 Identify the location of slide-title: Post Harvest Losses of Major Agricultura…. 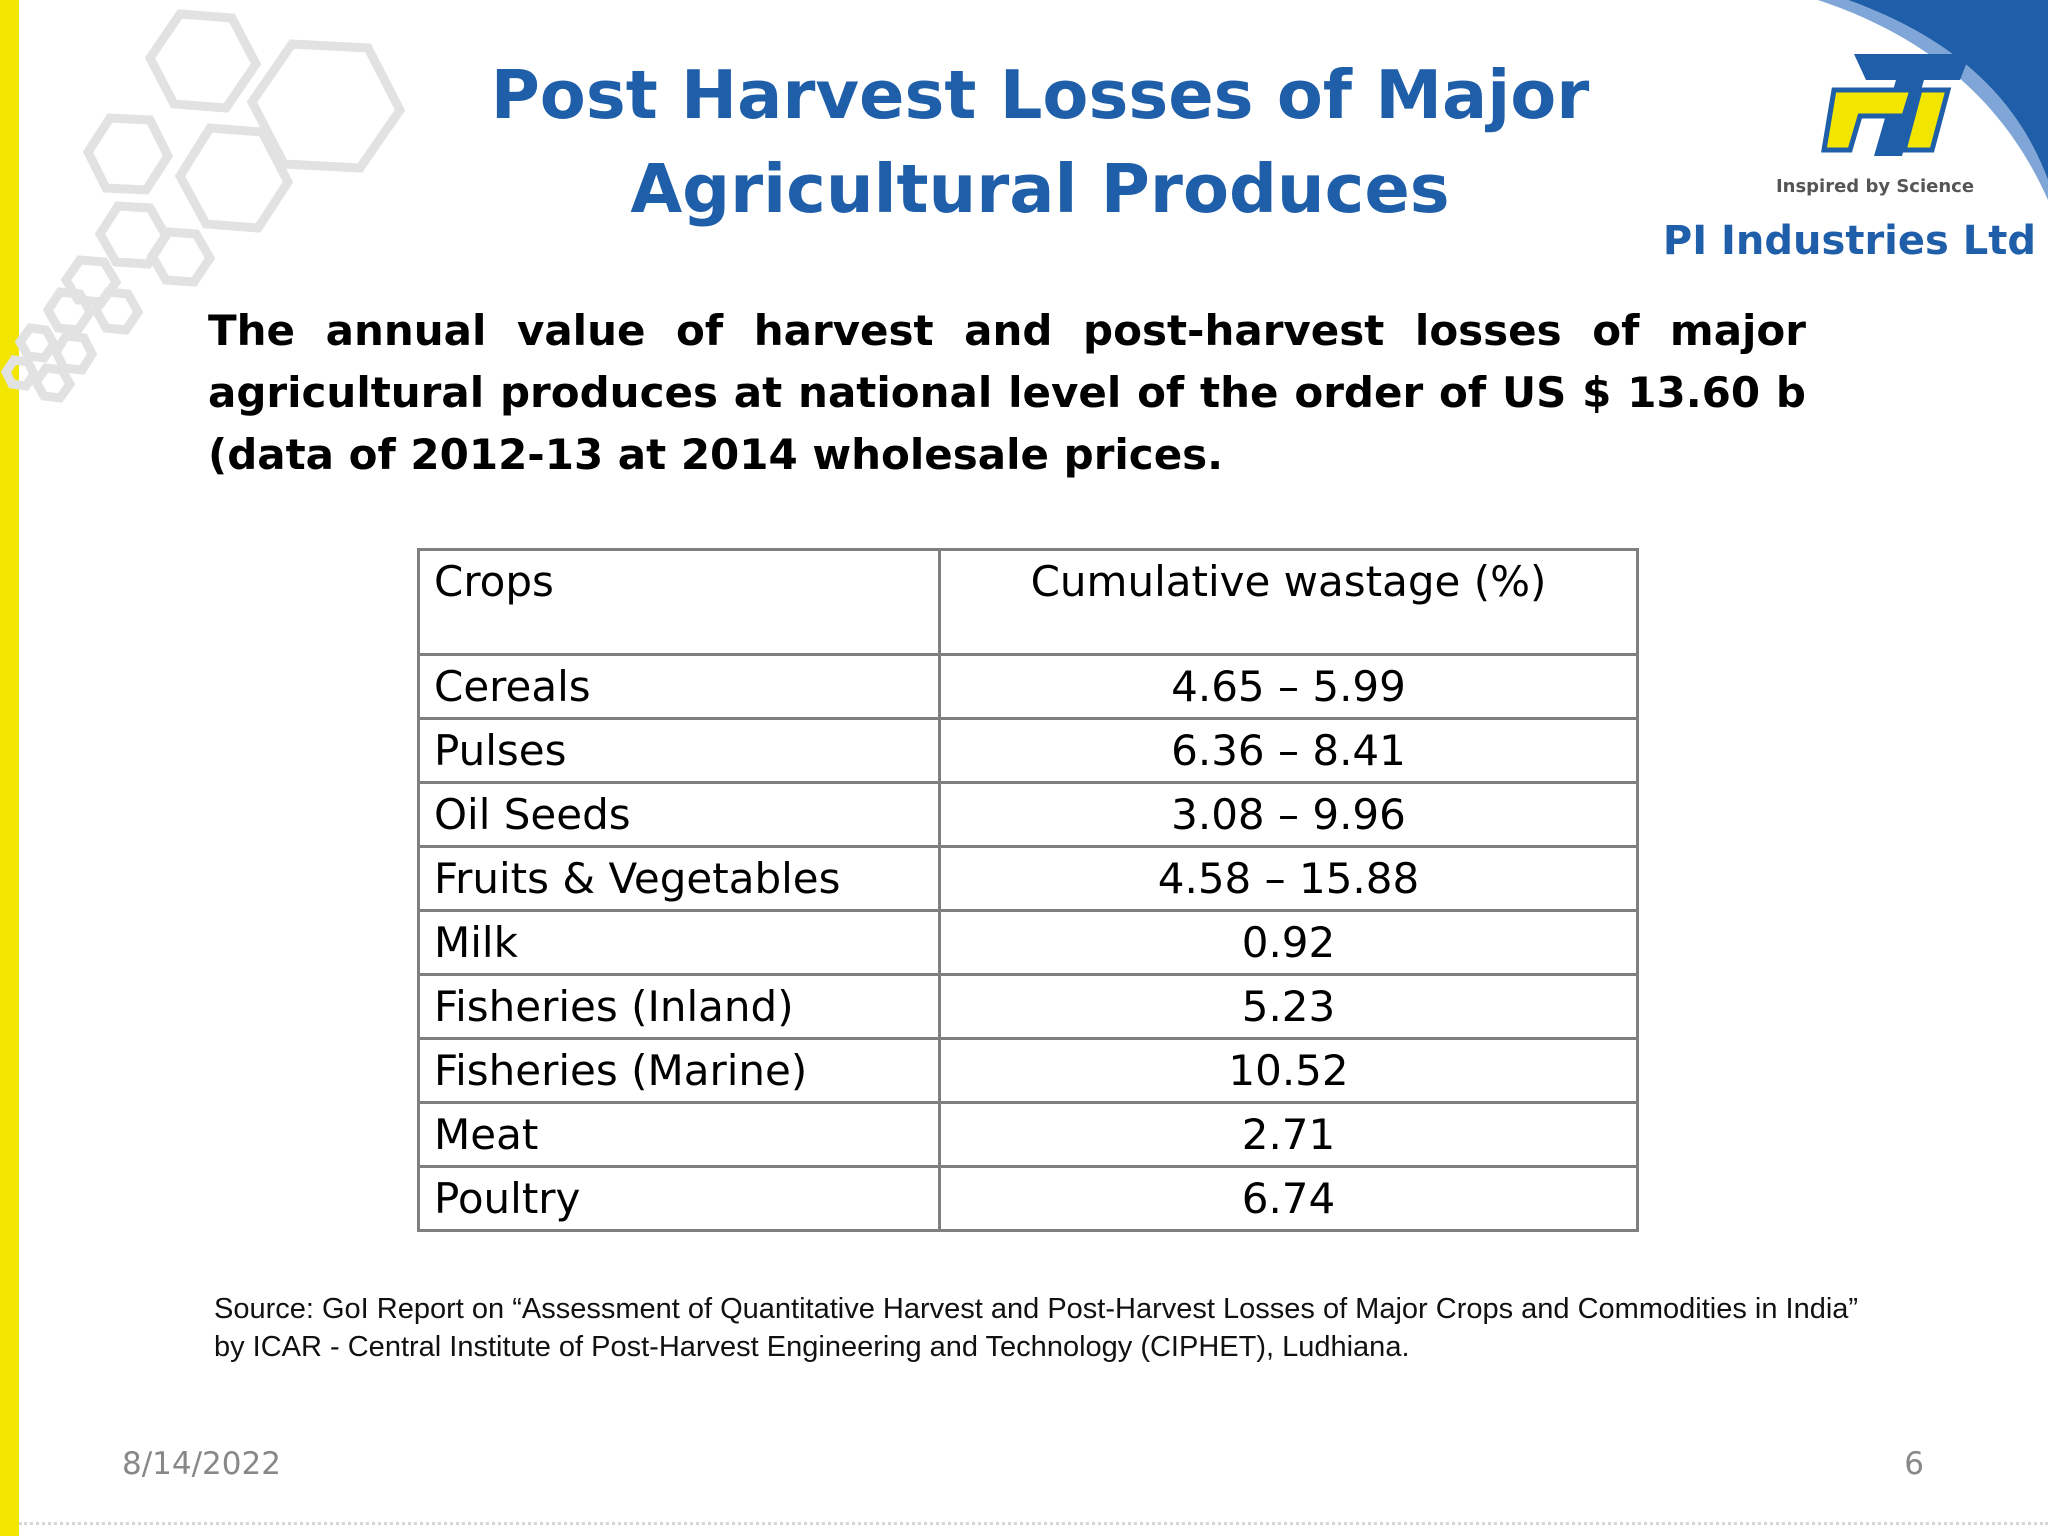
(1040, 142).